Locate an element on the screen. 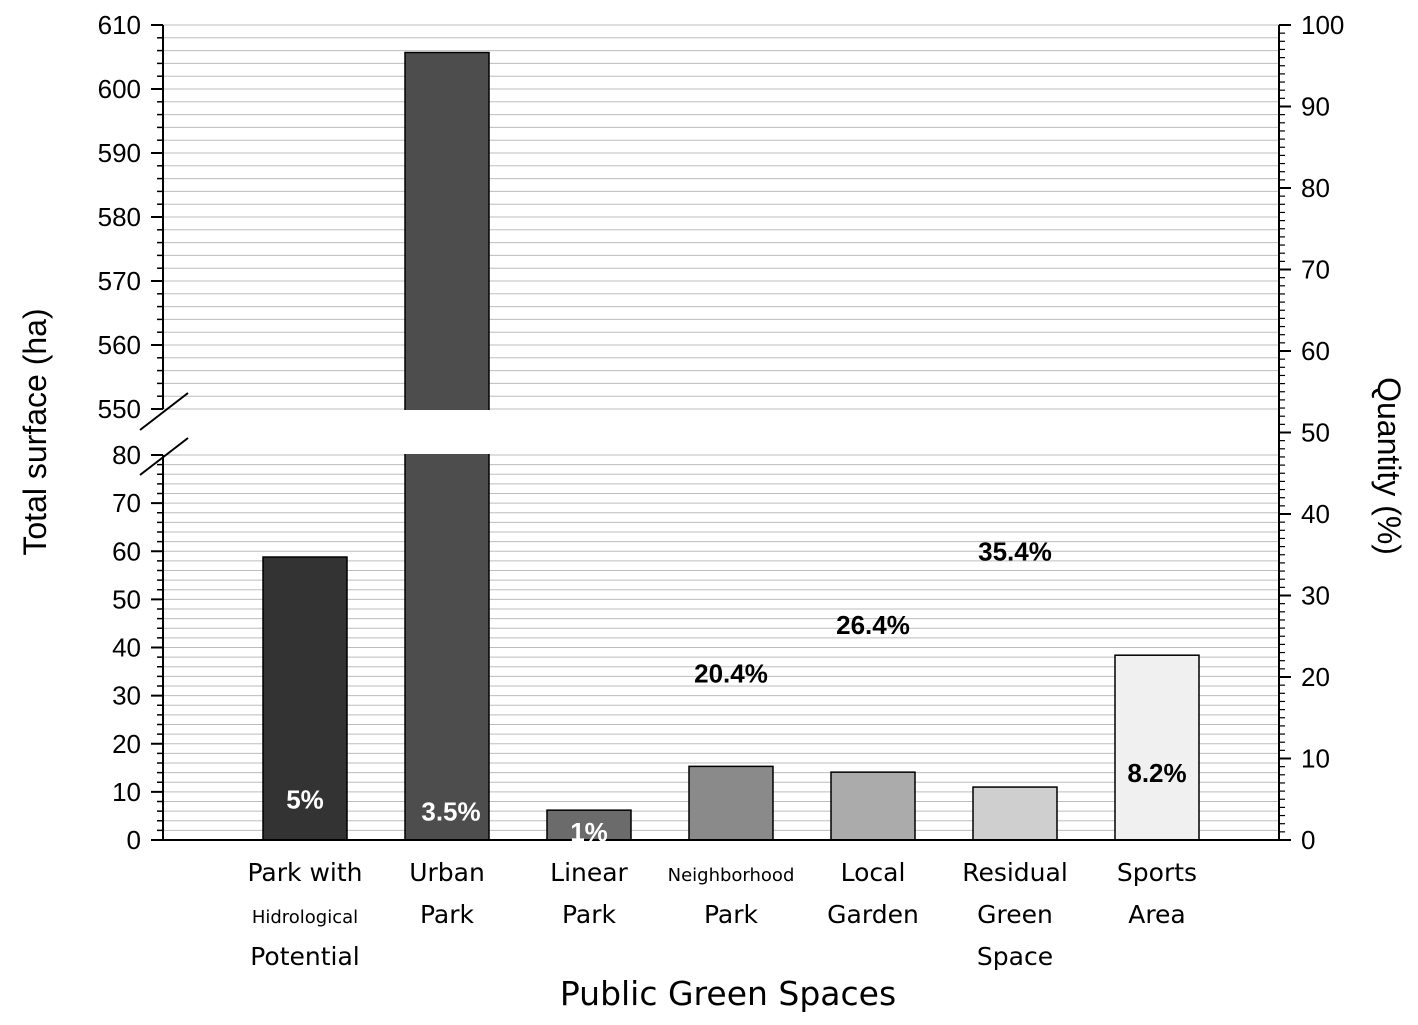 This screenshot has height=1025, width=1418. axis-break is located at coordinates (710, 434).